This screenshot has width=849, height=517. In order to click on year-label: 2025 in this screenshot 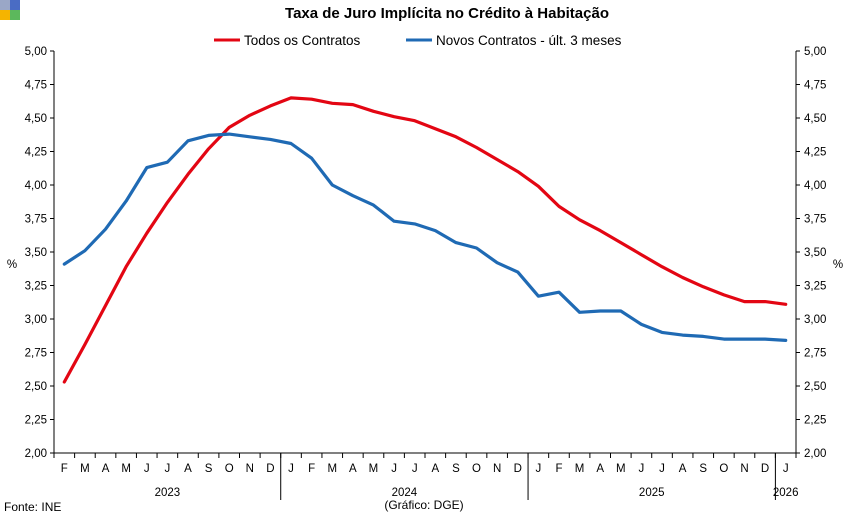, I will do `click(652, 493)`.